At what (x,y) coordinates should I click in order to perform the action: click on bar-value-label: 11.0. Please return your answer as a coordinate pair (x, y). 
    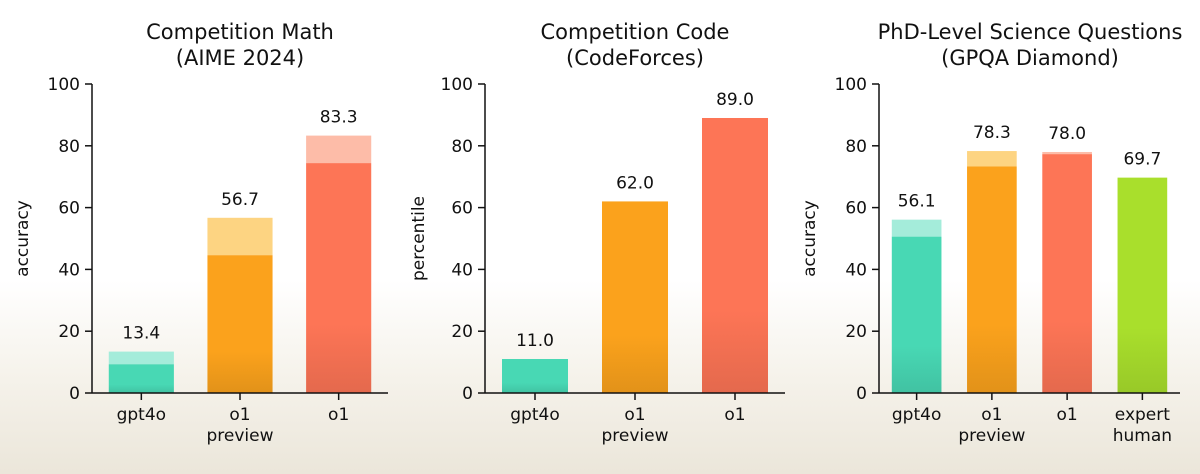
    Looking at the image, I should click on (535, 341).